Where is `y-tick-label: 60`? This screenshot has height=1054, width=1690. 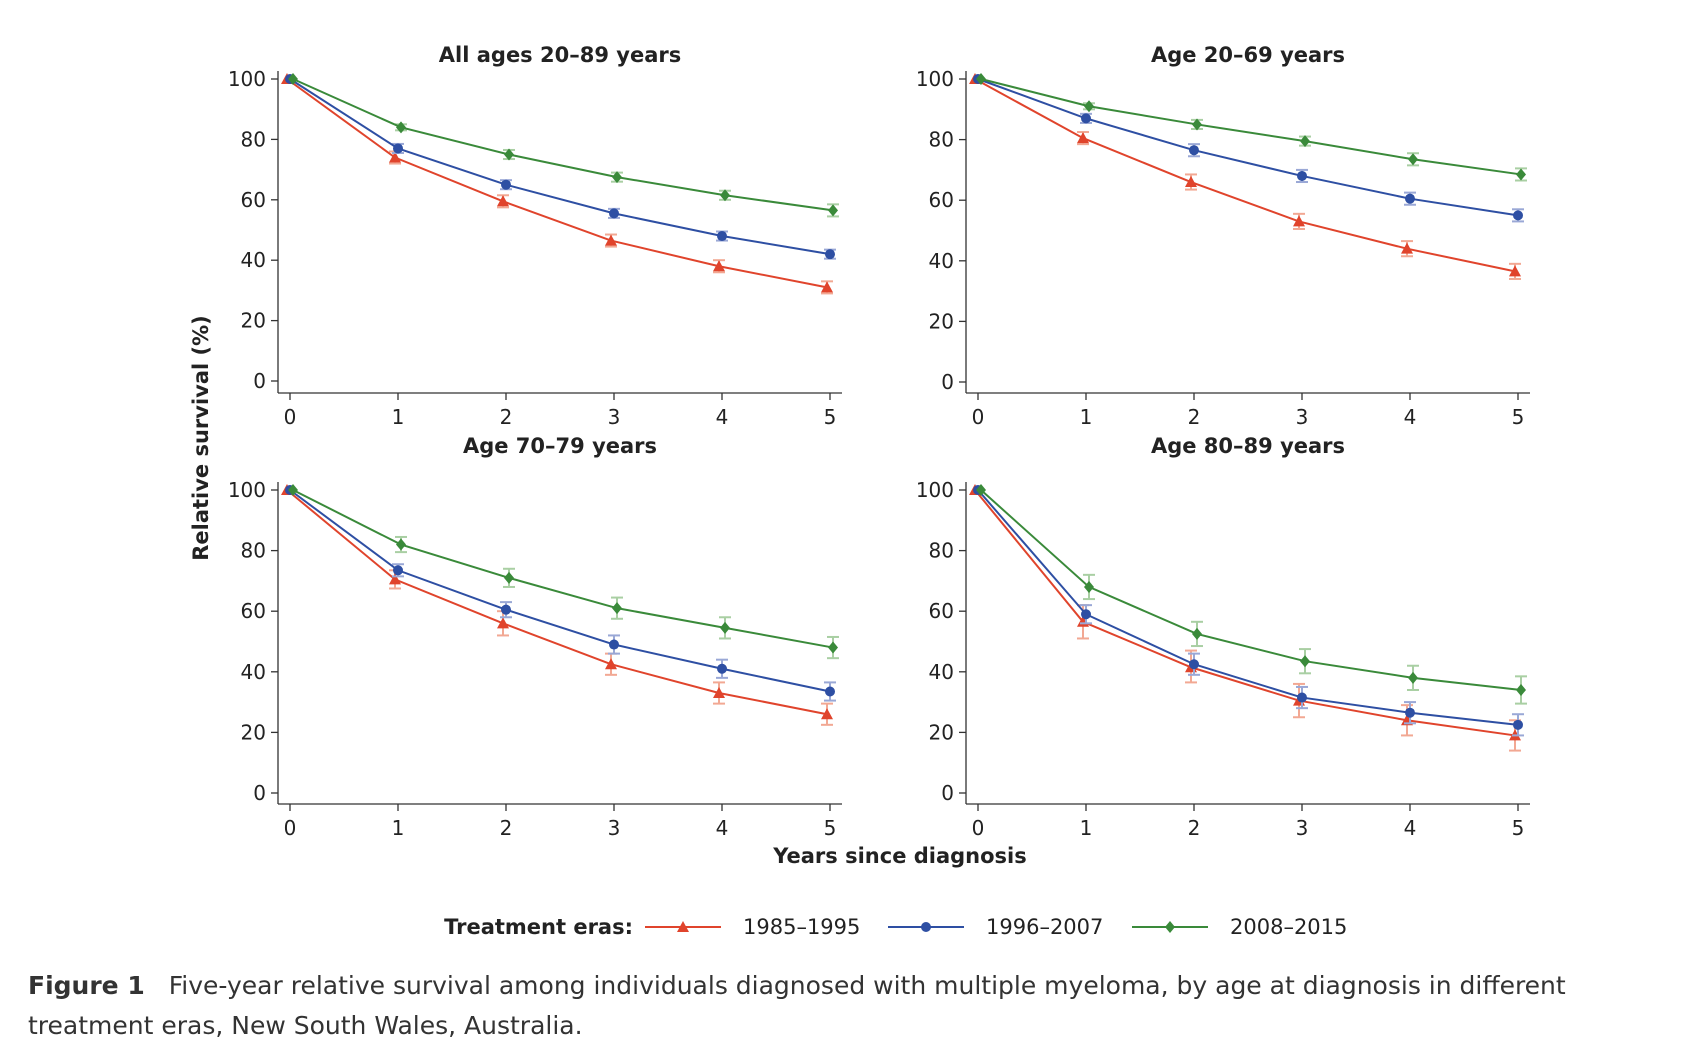
y-tick-label: 60 is located at coordinates (253, 200).